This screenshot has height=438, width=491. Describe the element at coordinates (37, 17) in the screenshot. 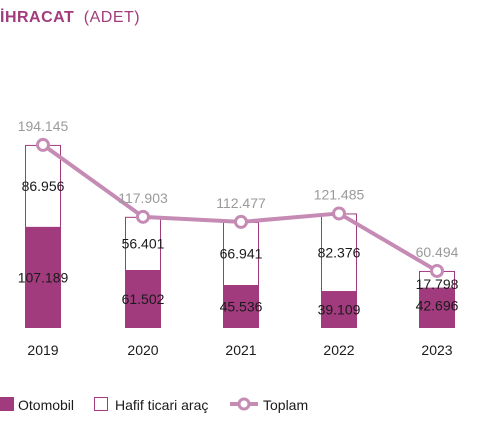

I see `chart-title-main: İHRACAT` at that location.